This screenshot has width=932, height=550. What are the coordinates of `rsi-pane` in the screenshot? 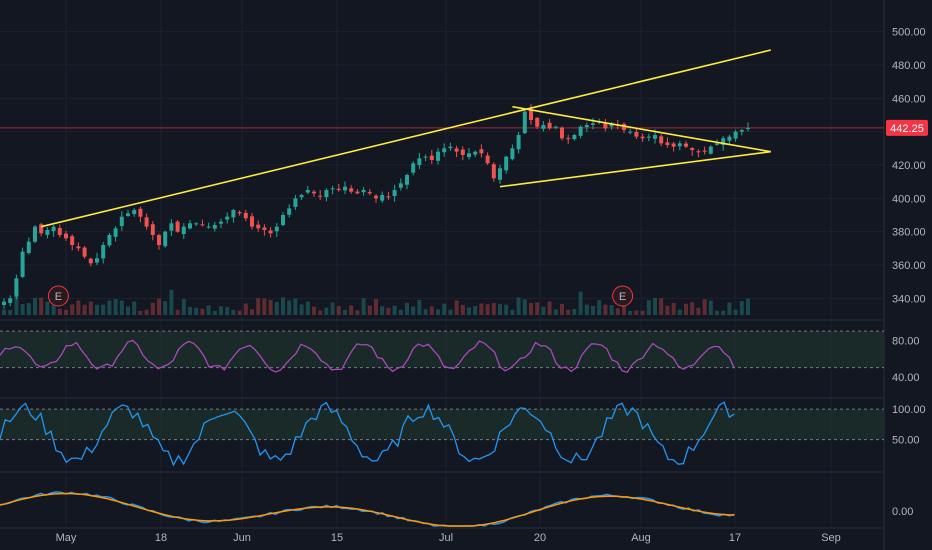 It's located at (442, 351).